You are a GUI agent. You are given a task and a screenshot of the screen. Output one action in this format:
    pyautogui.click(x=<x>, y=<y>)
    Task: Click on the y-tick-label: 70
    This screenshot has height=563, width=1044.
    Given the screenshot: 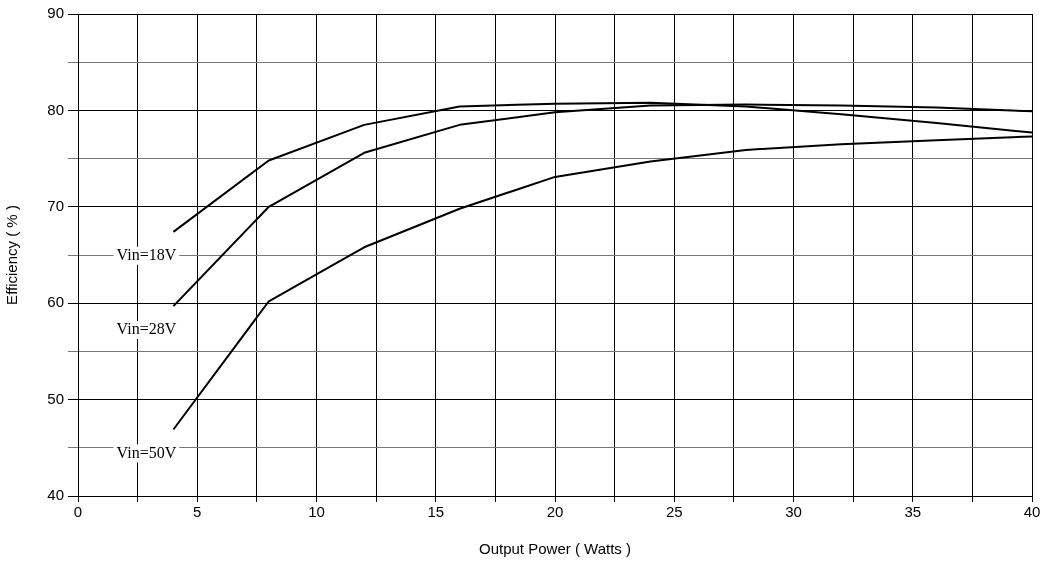 What is the action you would take?
    pyautogui.click(x=55, y=205)
    